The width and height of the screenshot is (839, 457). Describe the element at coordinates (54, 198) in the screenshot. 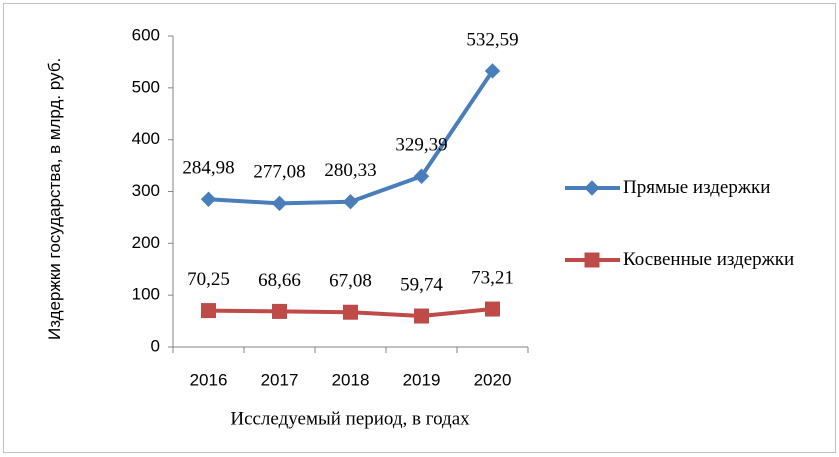

I see `y-axis-title: Издержки государства, в млрд. руб.` at that location.